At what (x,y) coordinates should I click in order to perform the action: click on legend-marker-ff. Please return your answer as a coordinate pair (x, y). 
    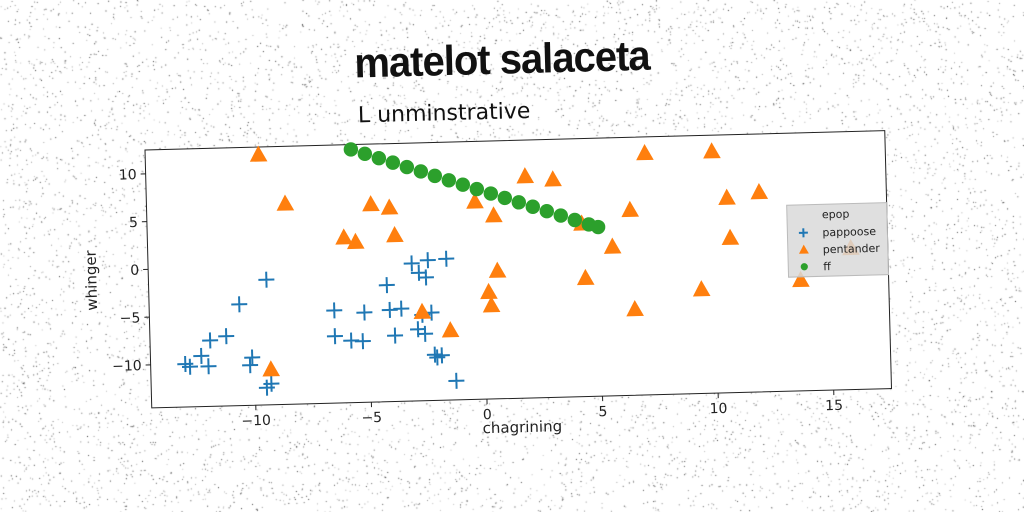
    Looking at the image, I should click on (804, 267).